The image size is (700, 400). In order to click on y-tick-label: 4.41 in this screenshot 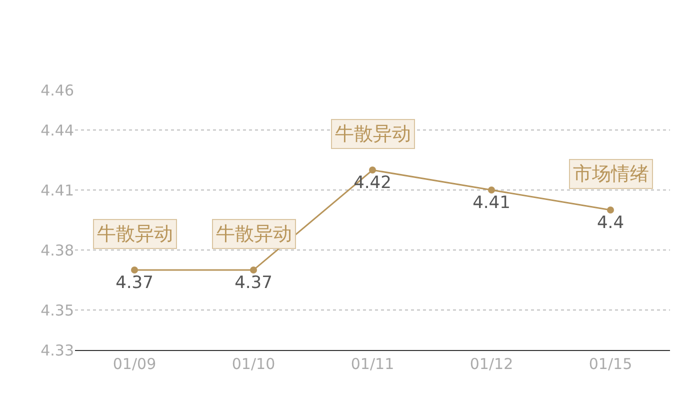, I will do `click(57, 190)`.